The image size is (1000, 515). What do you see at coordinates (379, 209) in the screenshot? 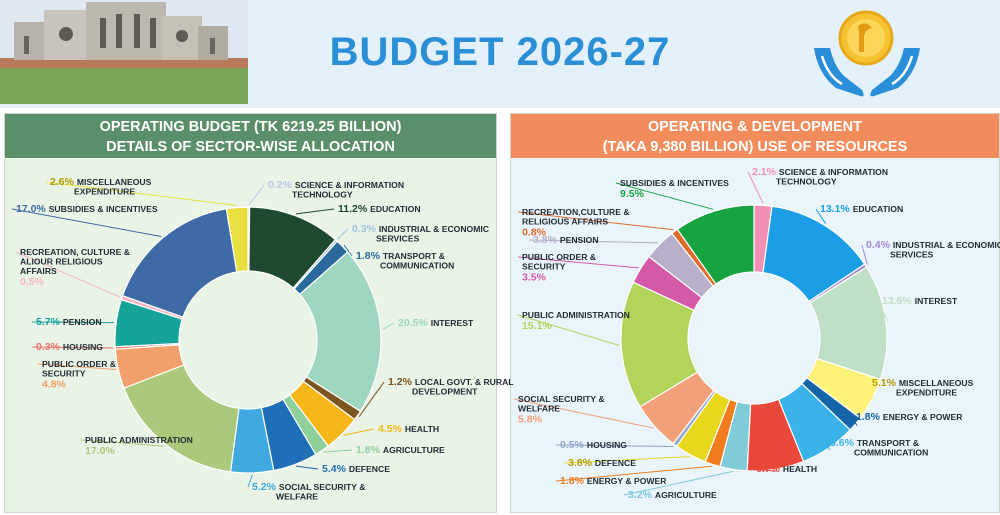
I see `slice-label: 11.2% EDUCATION` at bounding box center [379, 209].